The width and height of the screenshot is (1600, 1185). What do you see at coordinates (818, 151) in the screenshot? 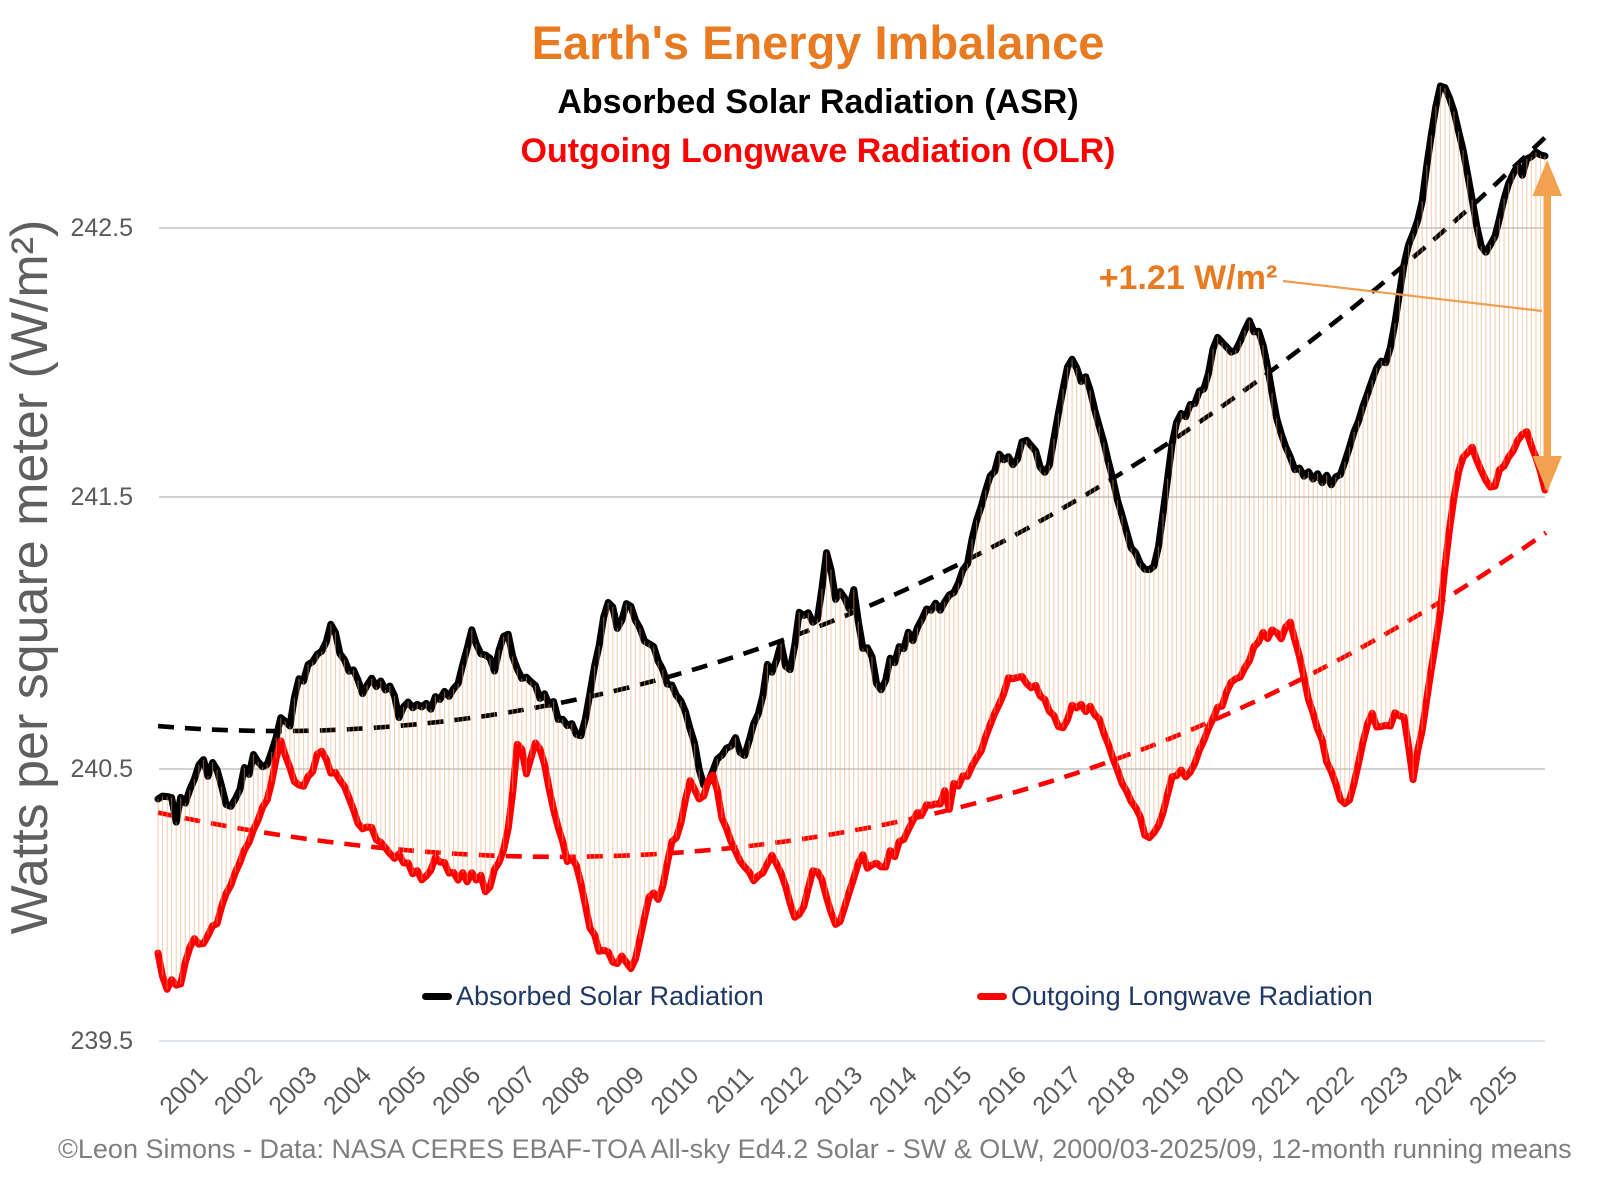
I see `svg-text:Outgoing Longwave Radiation (O: Outgoing Longwave Radiation (OLR)` at bounding box center [818, 151].